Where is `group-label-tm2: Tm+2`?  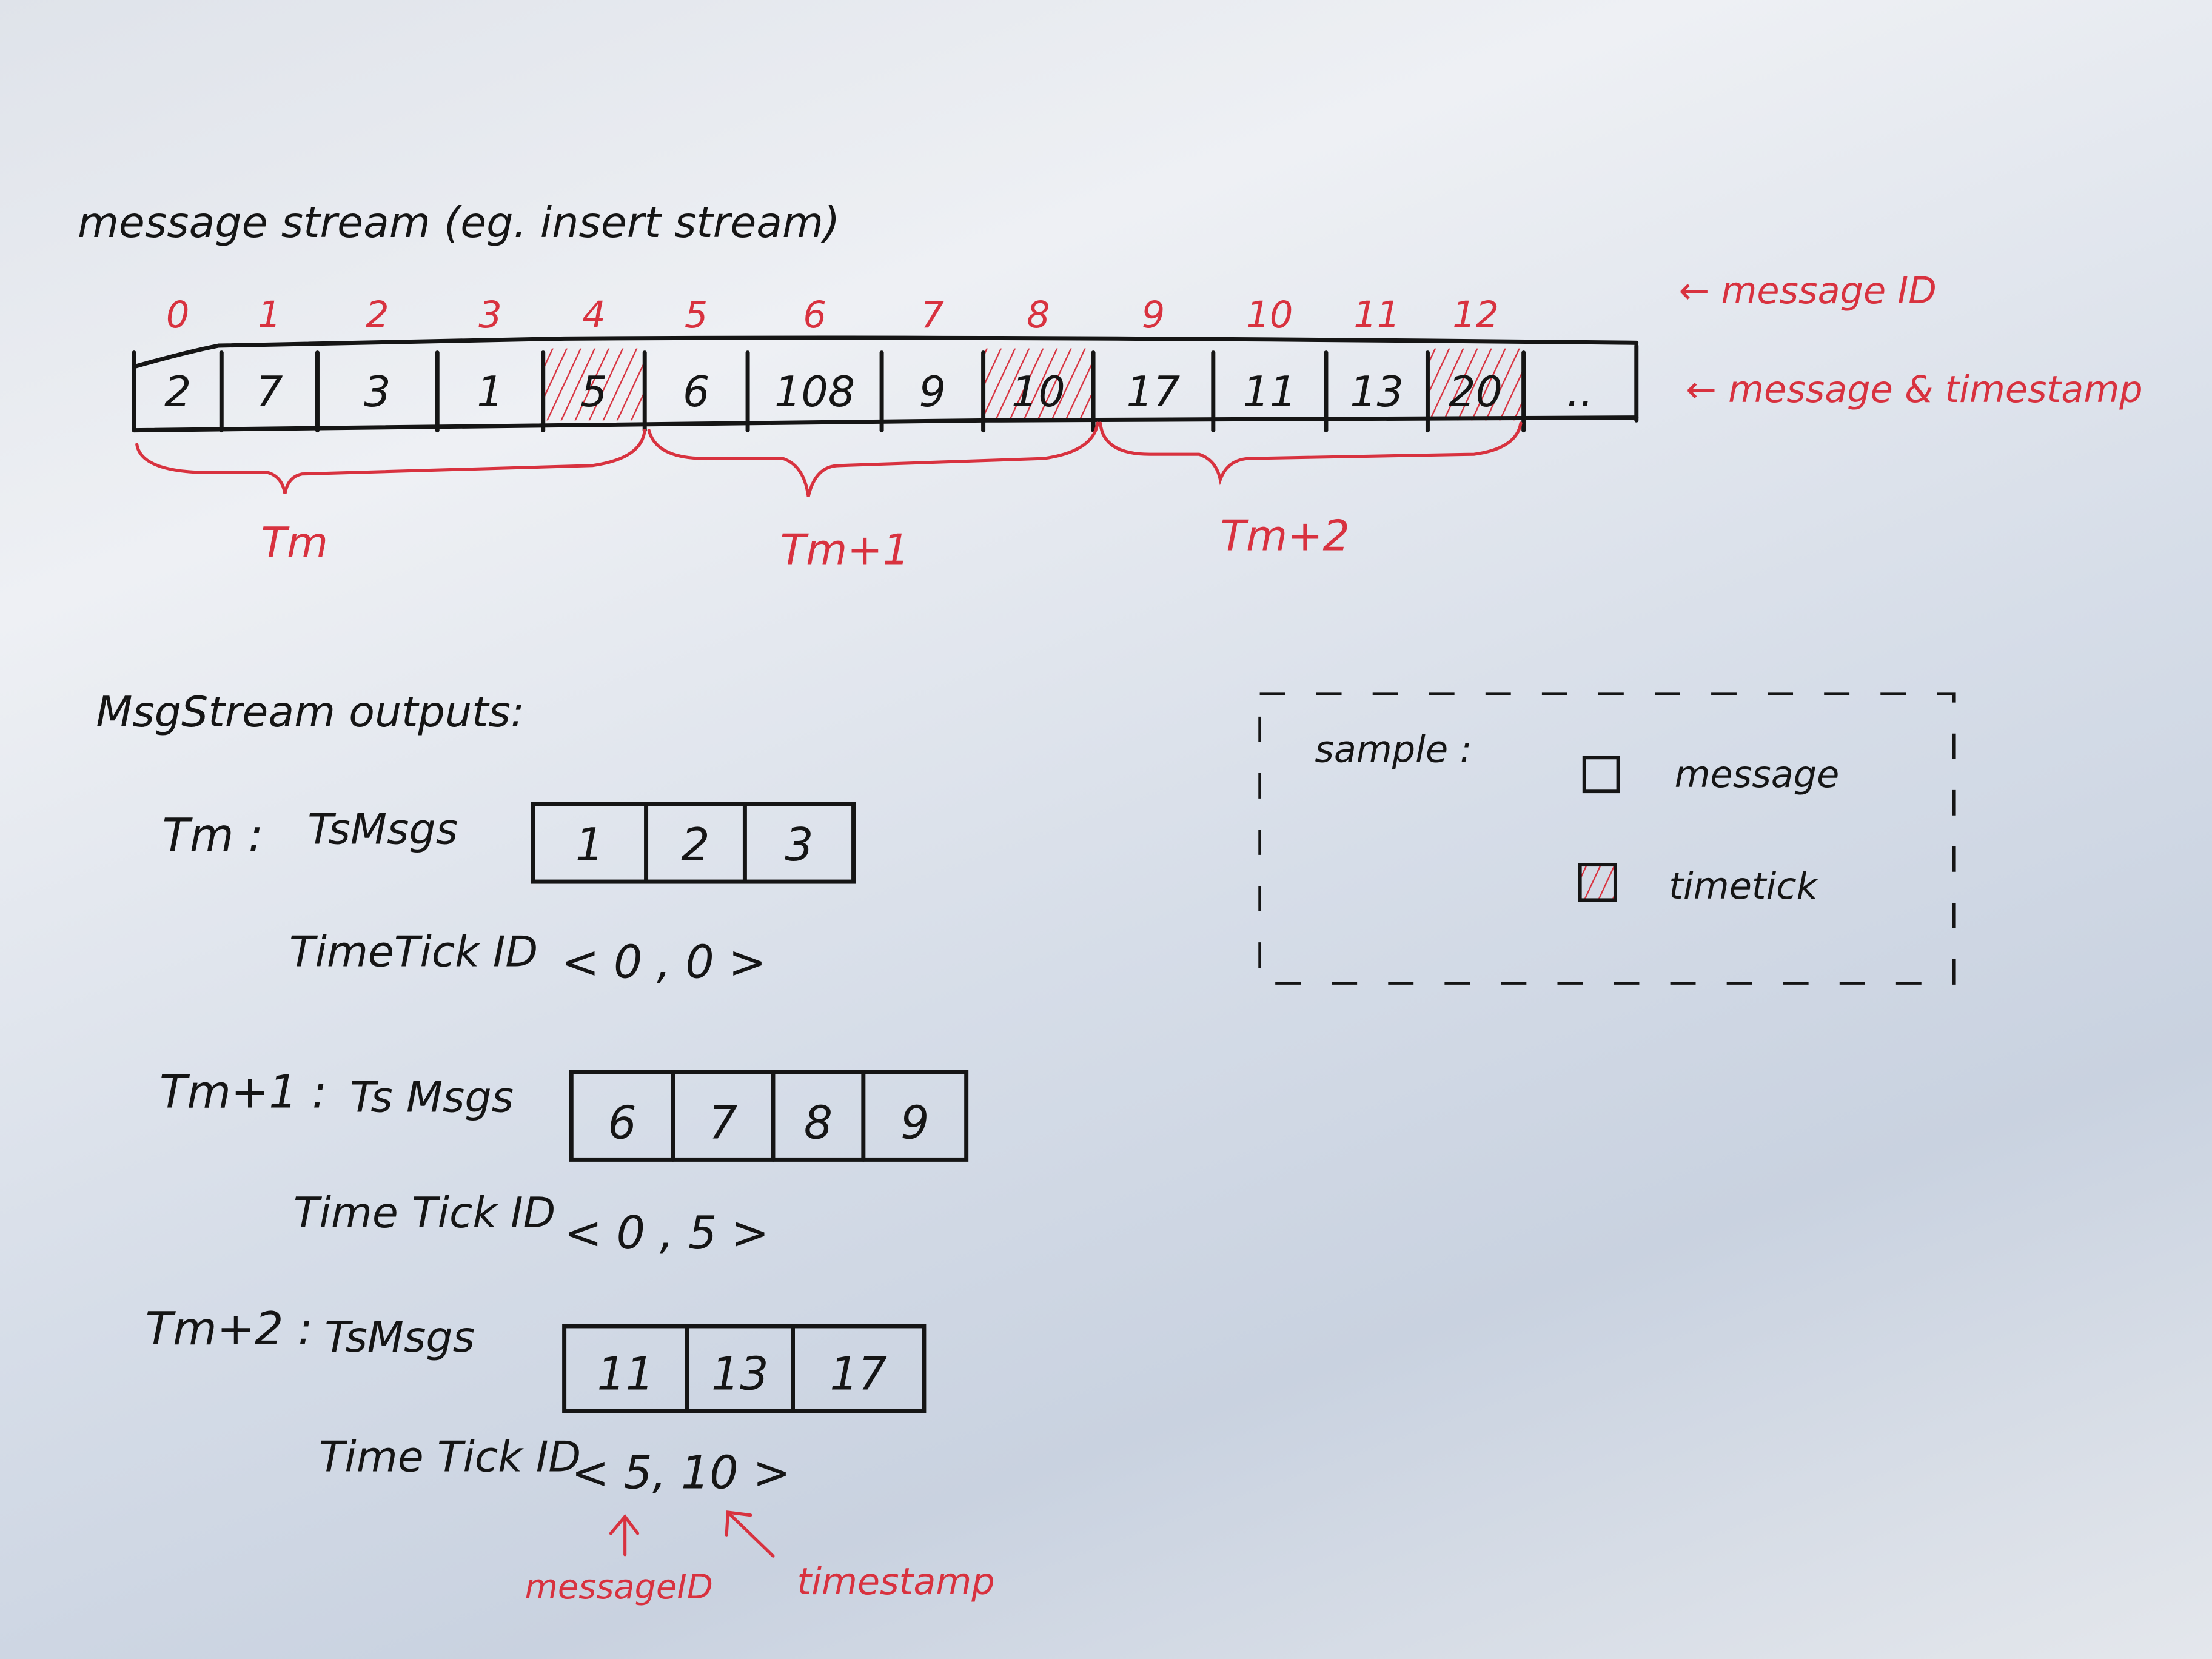 group-label-tm2: Tm+2 is located at coordinates (1284, 535).